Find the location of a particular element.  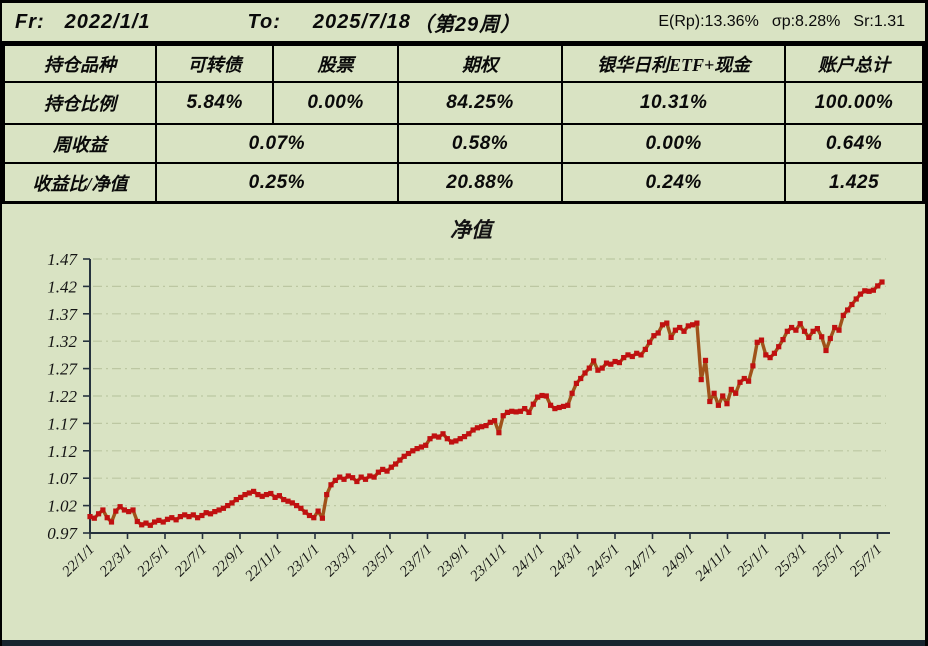

svg-text: 22/3/1 is located at coordinates (116, 561).